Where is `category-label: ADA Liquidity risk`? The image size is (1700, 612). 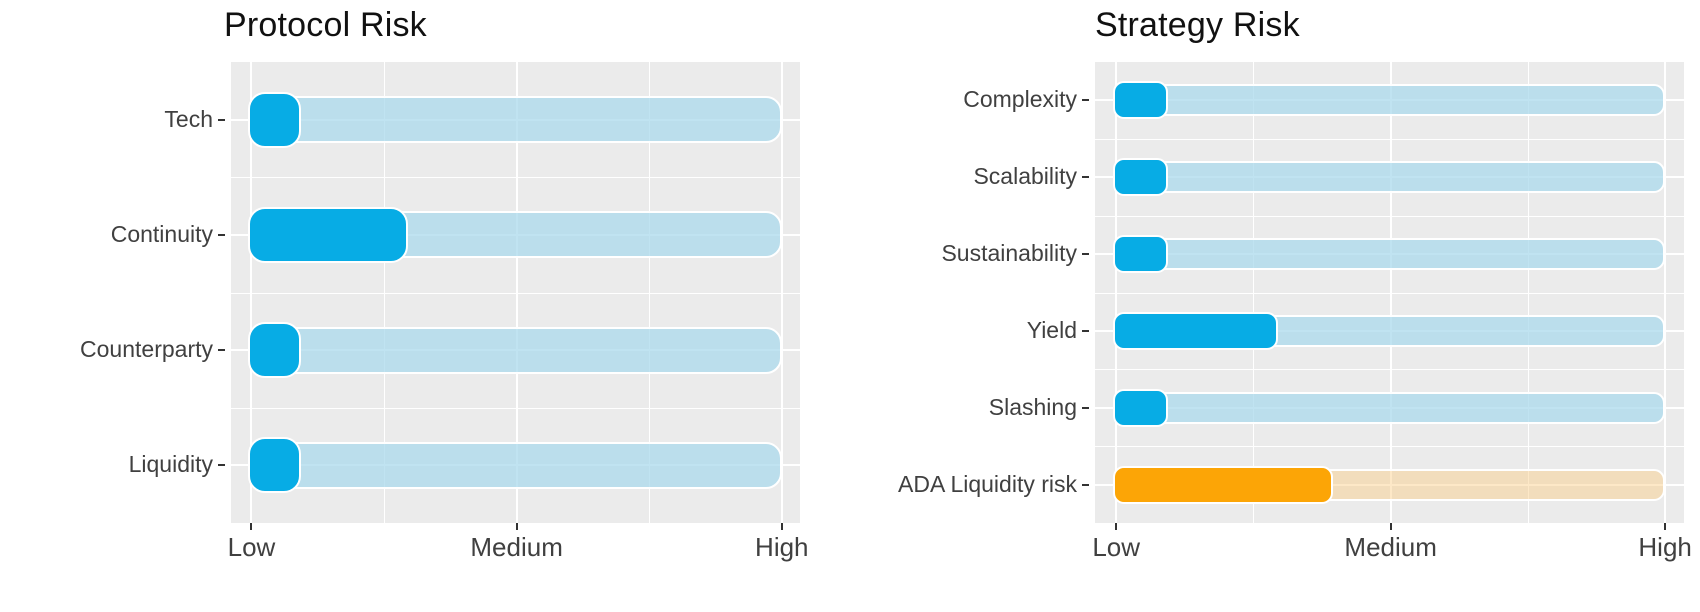
category-label: ADA Liquidity risk is located at coordinates (987, 483).